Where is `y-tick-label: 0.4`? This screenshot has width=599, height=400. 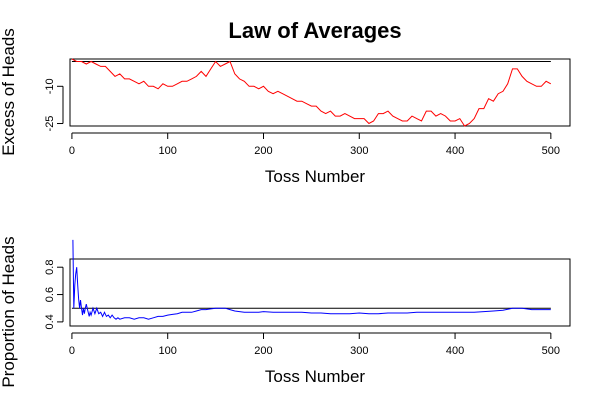
y-tick-label: 0.4 is located at coordinates (50, 321).